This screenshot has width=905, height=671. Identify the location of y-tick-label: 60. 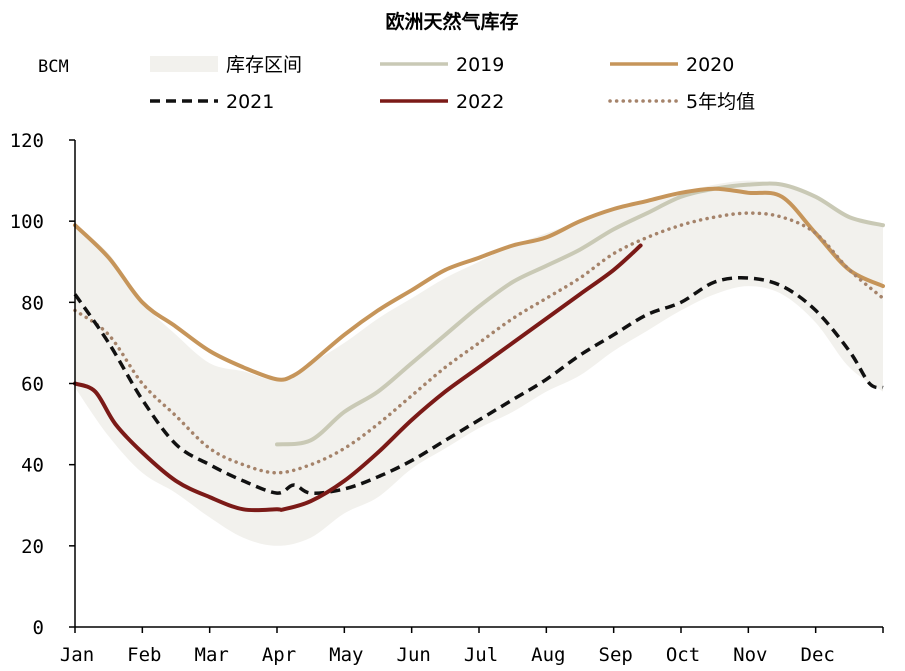
(32, 385).